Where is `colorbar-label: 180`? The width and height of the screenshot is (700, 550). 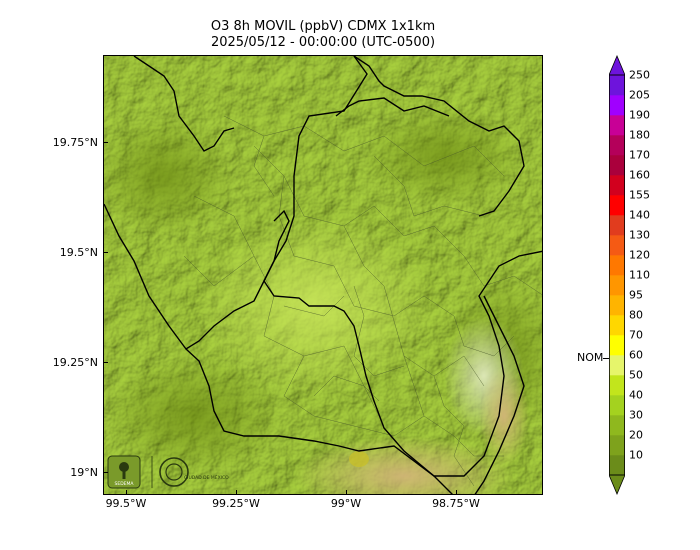 colorbar-label: 180 is located at coordinates (639, 135).